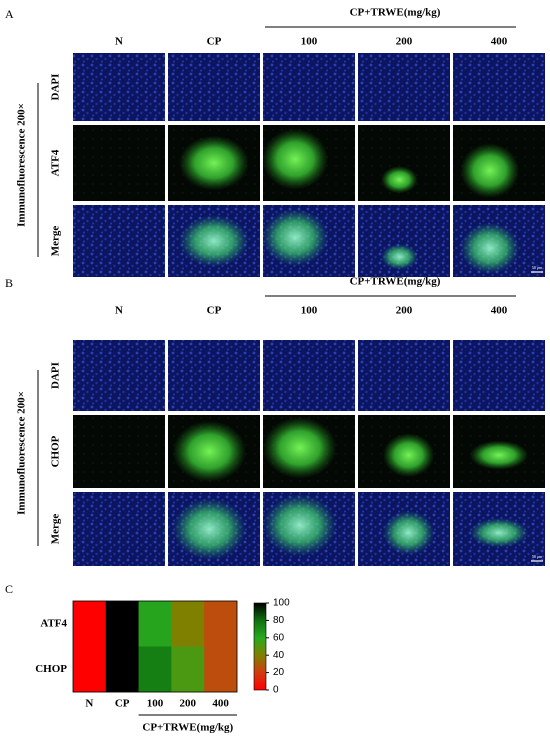  What do you see at coordinates (279, 620) in the screenshot?
I see `colorbar-tick-label: 80` at bounding box center [279, 620].